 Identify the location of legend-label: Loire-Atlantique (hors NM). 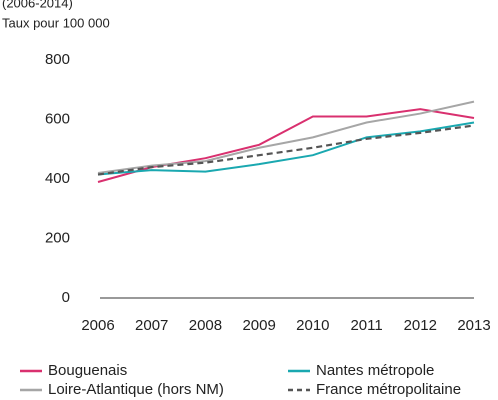
(136, 389).